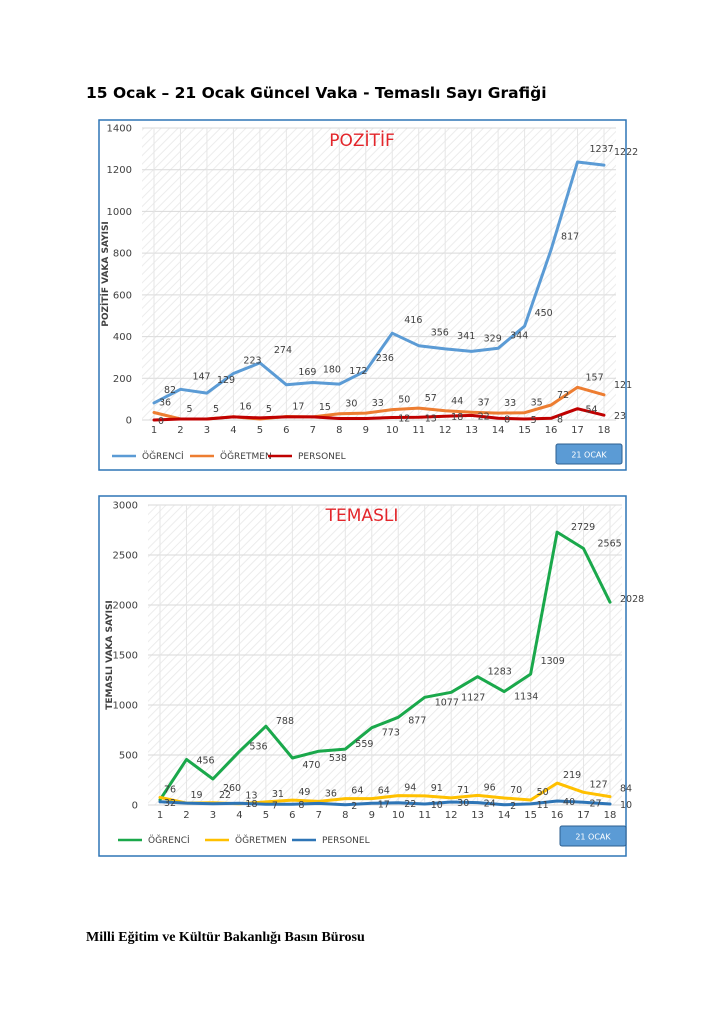 The height and width of the screenshot is (1024, 724). What do you see at coordinates (170, 789) in the screenshot?
I see `data-label: 76` at bounding box center [170, 789].